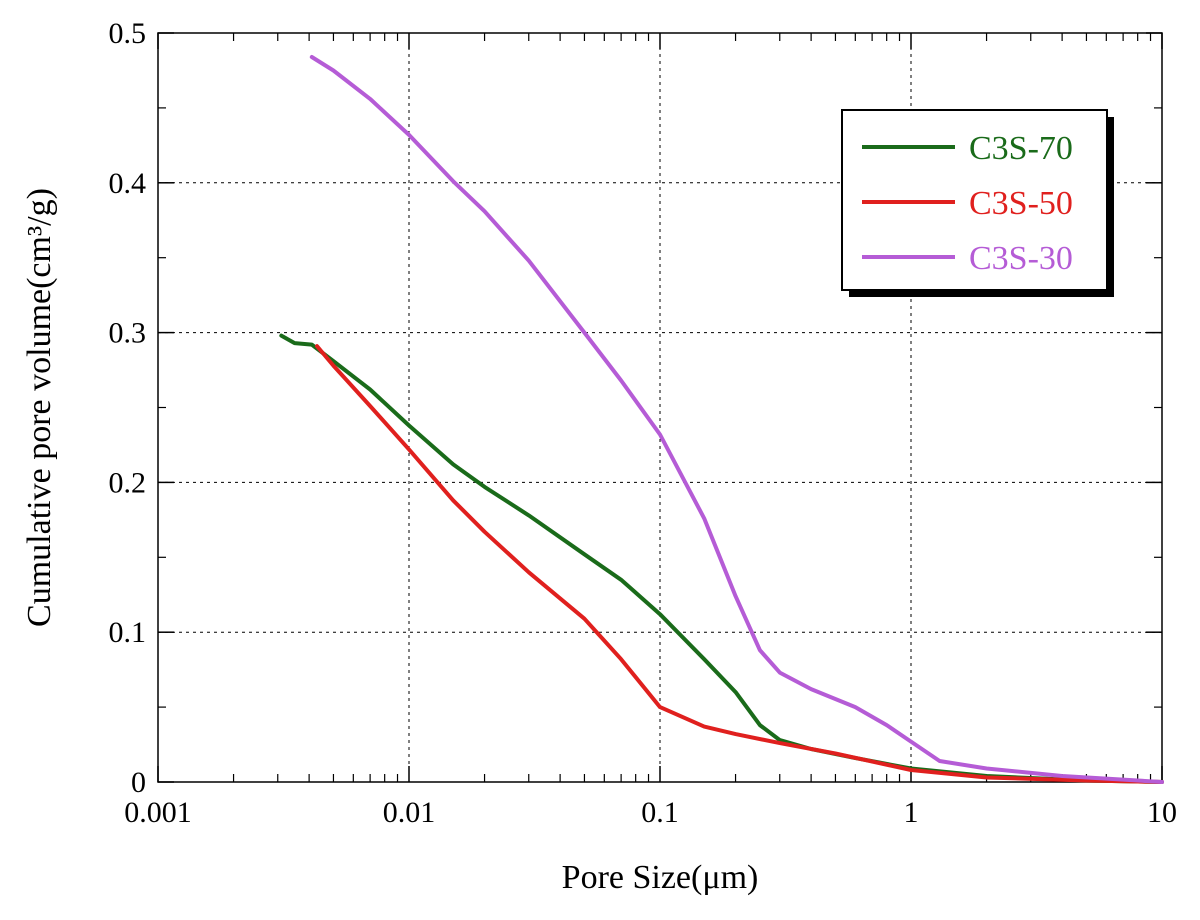  I want to click on y-tick-label: 0.5, so click(128, 33).